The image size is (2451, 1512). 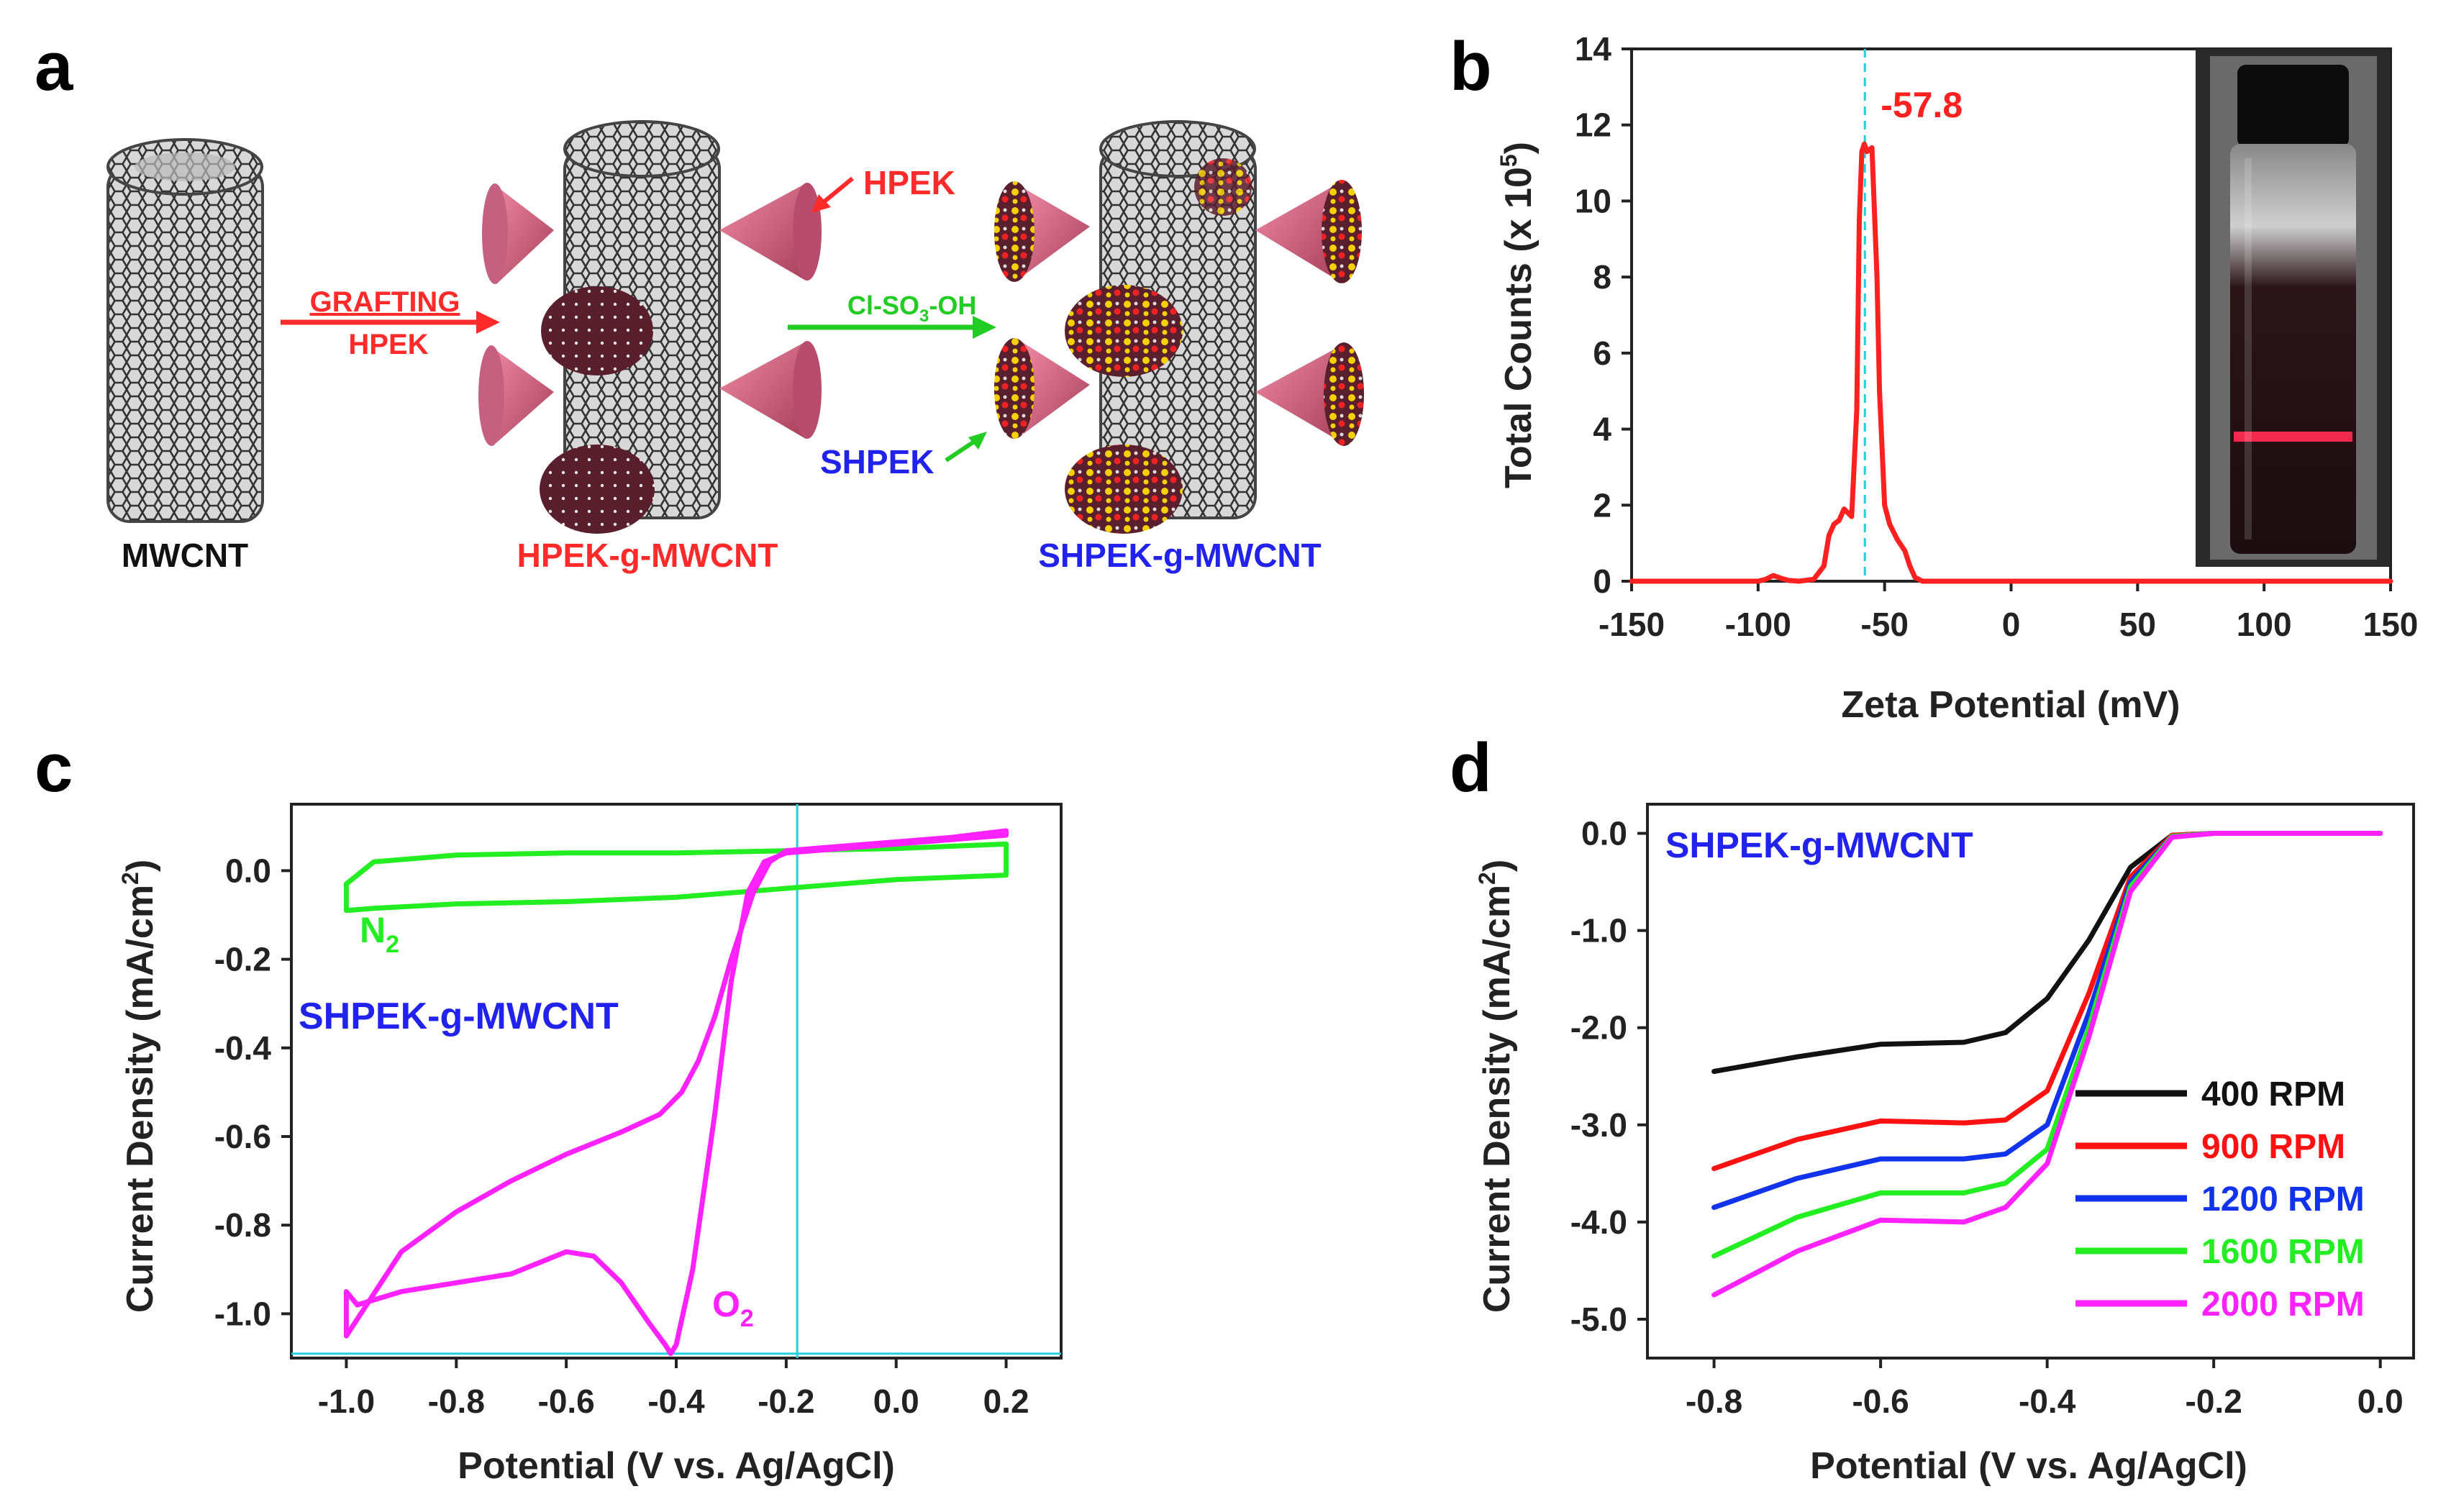 What do you see at coordinates (1632, 624) in the screenshot?
I see `xtick-label: -150` at bounding box center [1632, 624].